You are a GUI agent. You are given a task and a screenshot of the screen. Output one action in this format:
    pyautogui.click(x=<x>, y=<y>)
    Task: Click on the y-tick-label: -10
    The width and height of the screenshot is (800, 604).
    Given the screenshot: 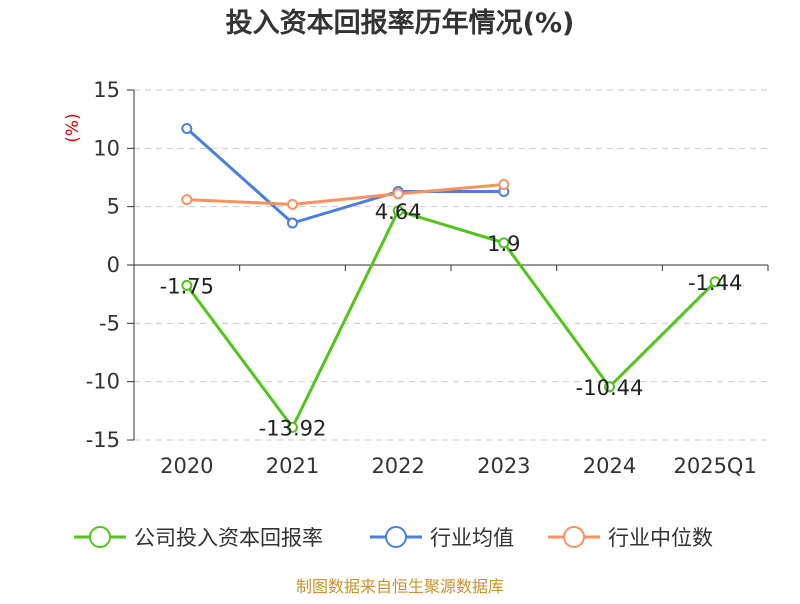 What is the action you would take?
    pyautogui.click(x=103, y=382)
    